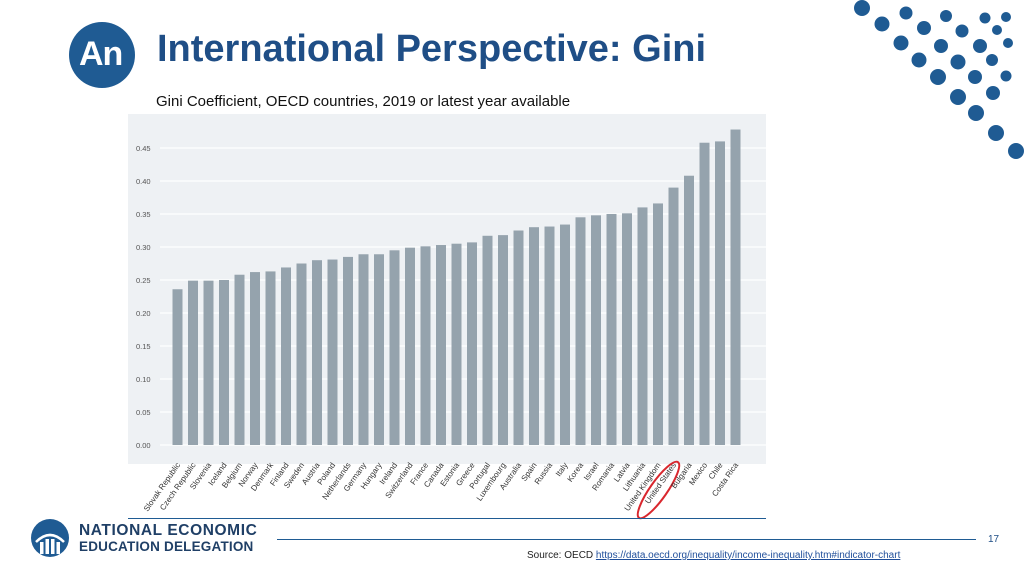  What do you see at coordinates (332, 352) in the screenshot?
I see `bar-poland` at bounding box center [332, 352].